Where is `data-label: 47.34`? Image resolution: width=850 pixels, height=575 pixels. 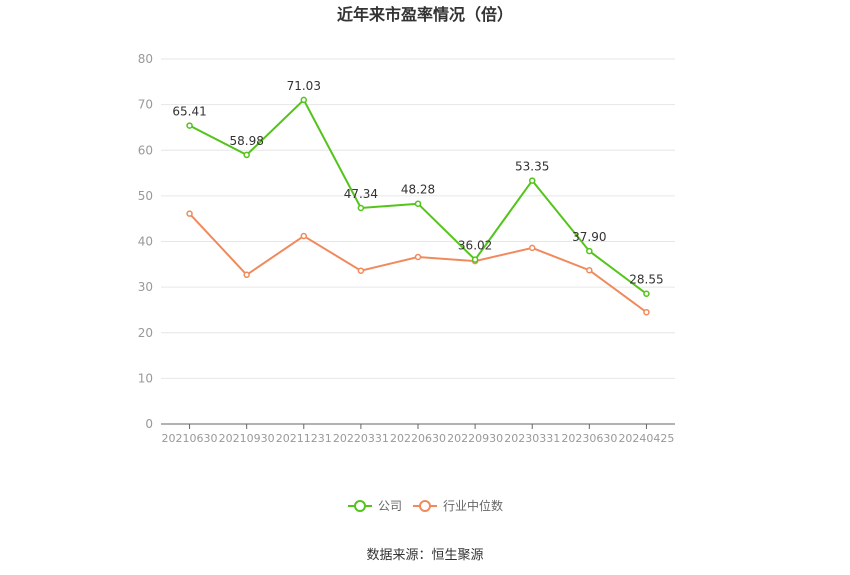
data-label: 47.34 is located at coordinates (361, 194).